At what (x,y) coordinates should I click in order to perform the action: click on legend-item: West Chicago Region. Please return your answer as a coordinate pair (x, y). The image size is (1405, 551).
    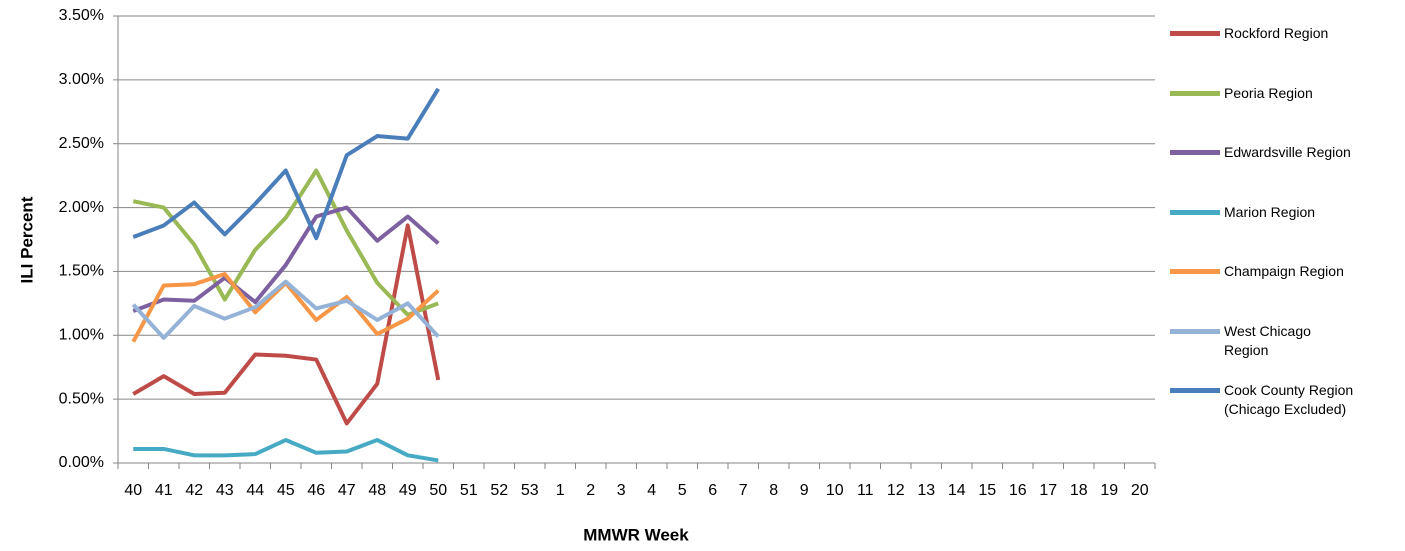
    Looking at the image, I should click on (1262, 341).